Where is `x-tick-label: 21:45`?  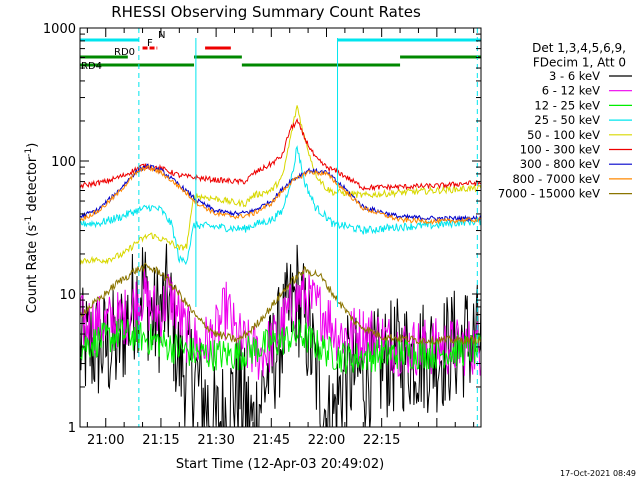
x-tick-label: 21:45 is located at coordinates (271, 440).